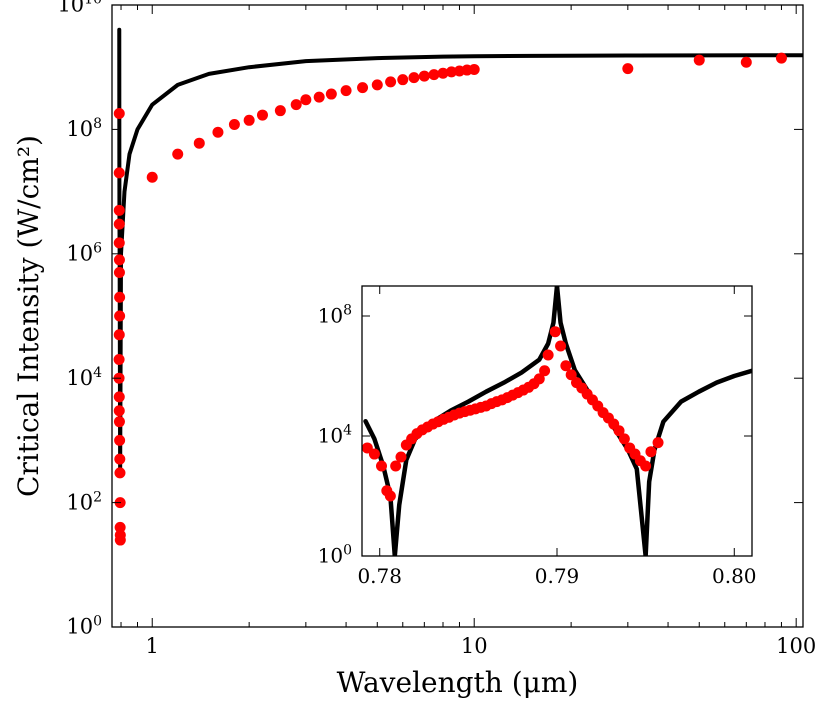  Describe the element at coordinates (474, 646) in the screenshot. I see `main-x-tick-label: 10` at that location.